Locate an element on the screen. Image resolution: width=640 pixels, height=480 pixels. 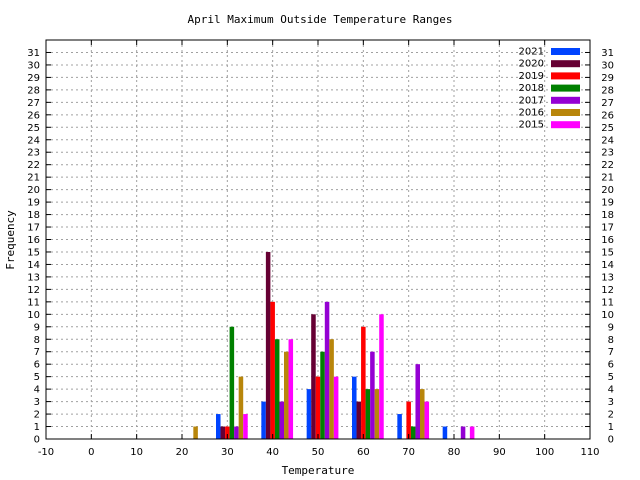
y2-tick-label: 13 is located at coordinates (607, 277).